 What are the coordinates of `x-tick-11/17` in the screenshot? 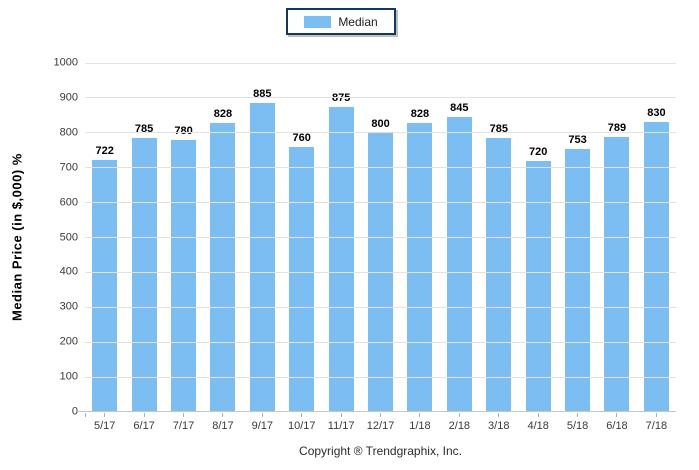 It's located at (341, 415).